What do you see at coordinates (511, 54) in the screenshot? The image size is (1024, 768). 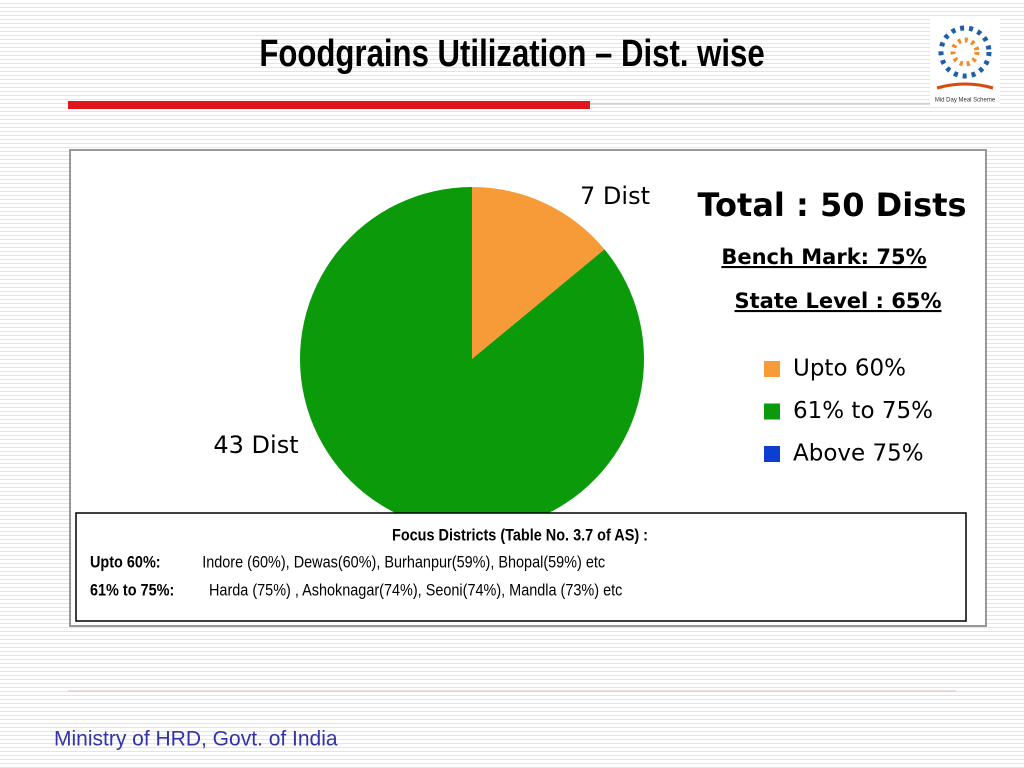 I see `slide-title: Foodgrains Utilization – Dist. wise` at bounding box center [511, 54].